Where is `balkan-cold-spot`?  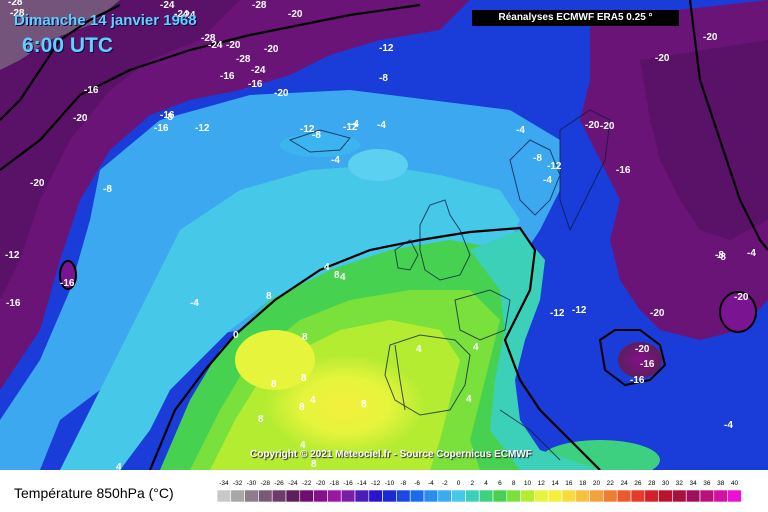
balkan-cold-spot is located at coordinates (640, 360).